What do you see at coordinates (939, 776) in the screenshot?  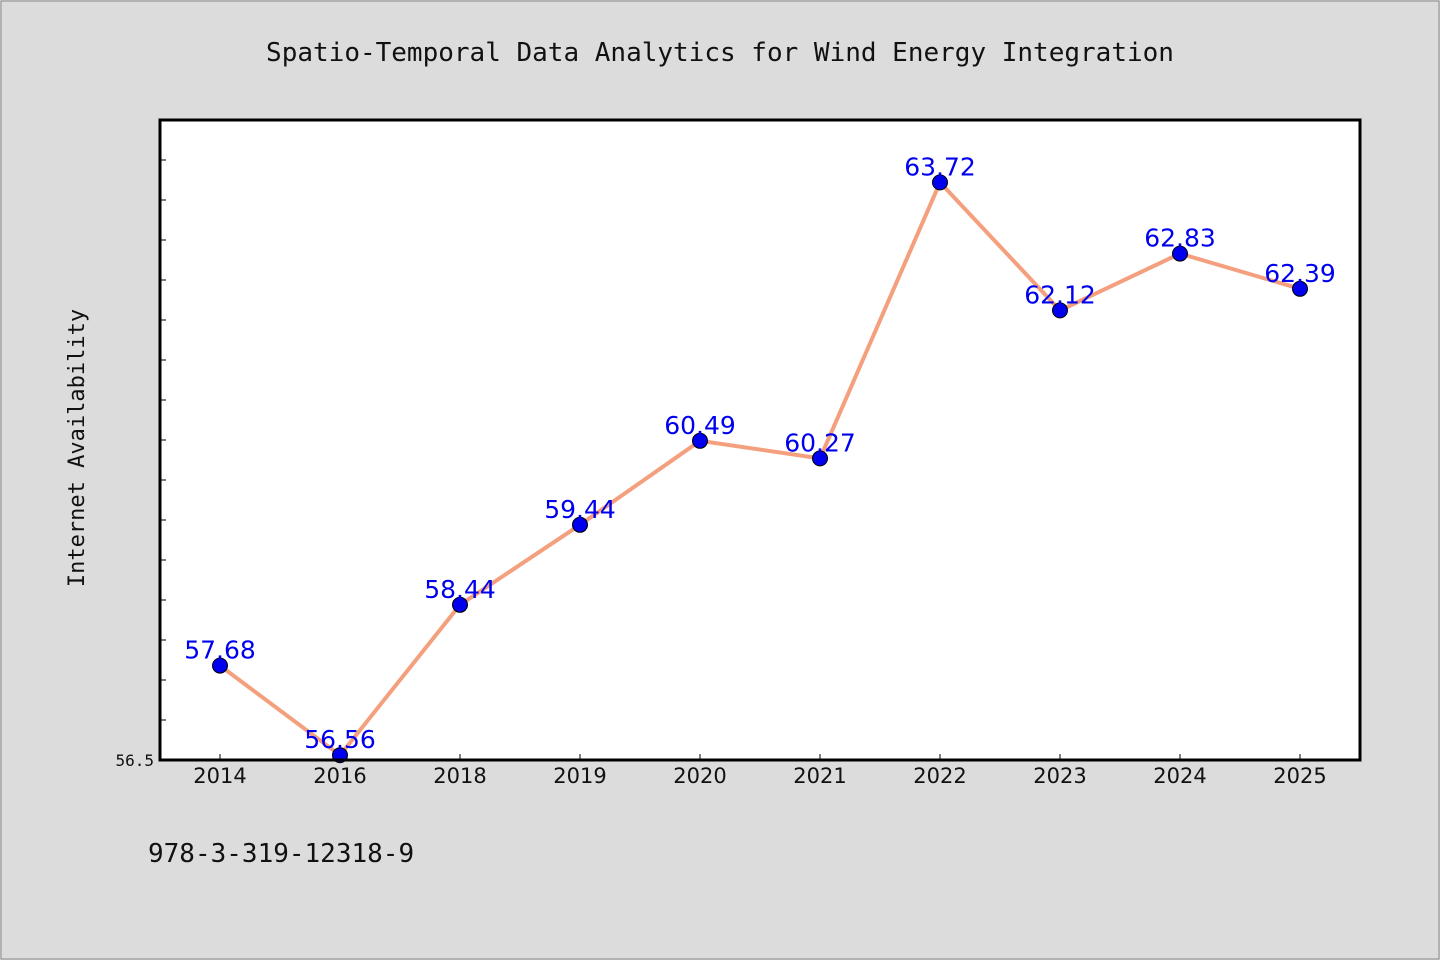 I see `x-tick-label-2022: 2022` at bounding box center [939, 776].